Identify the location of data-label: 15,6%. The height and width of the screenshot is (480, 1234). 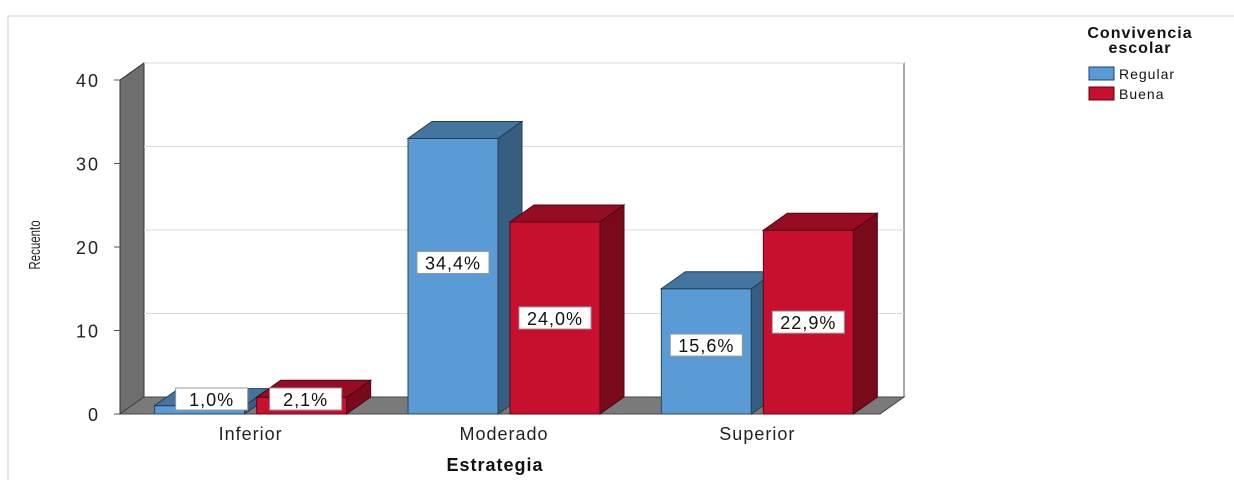
(706, 345).